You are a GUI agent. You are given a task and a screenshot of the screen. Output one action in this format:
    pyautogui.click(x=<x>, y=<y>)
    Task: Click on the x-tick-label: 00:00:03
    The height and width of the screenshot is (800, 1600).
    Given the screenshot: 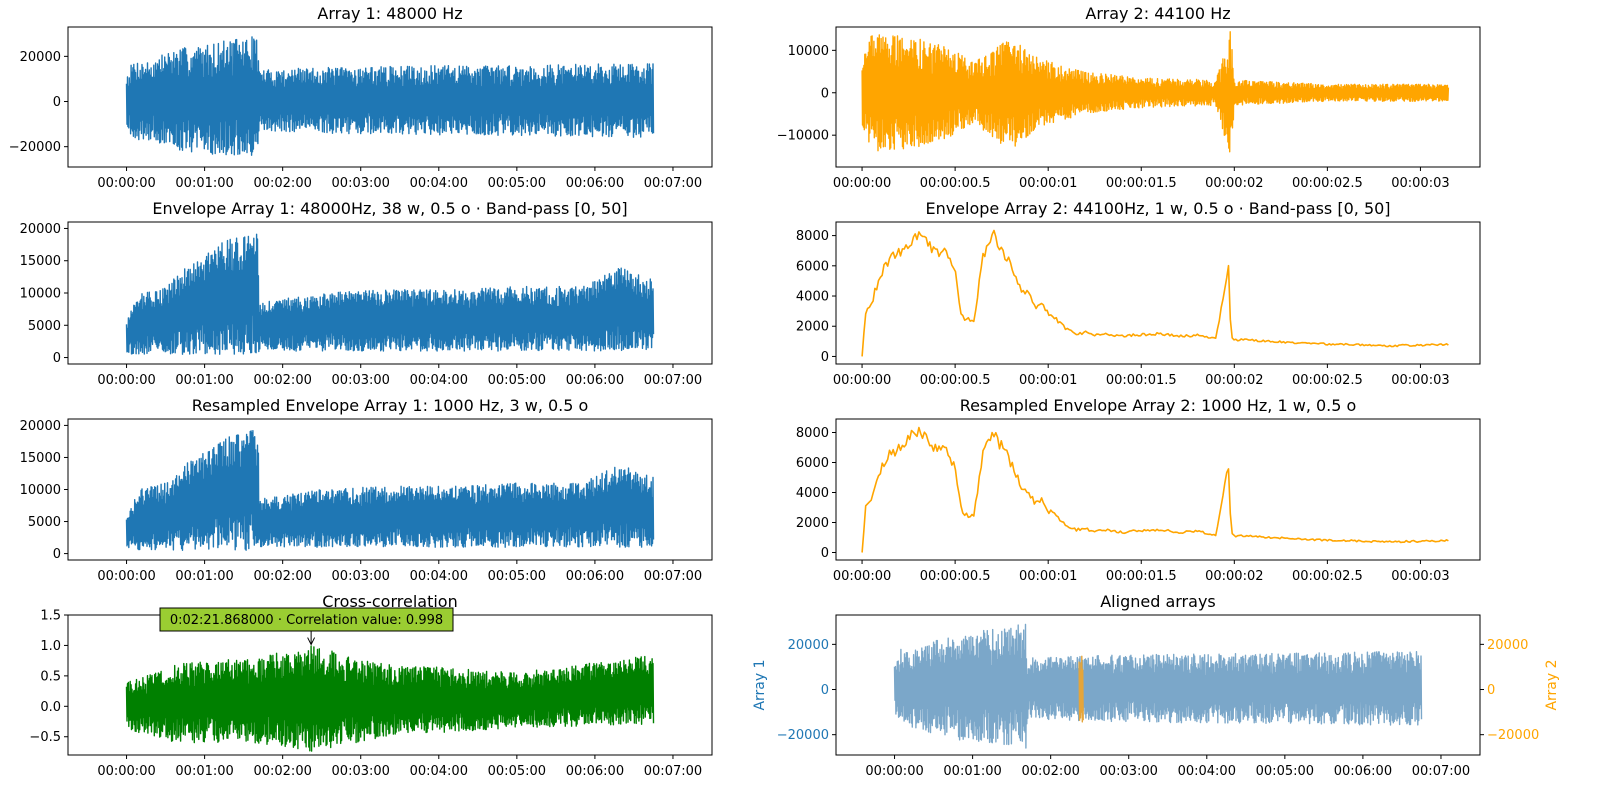 What is the action you would take?
    pyautogui.click(x=1420, y=576)
    